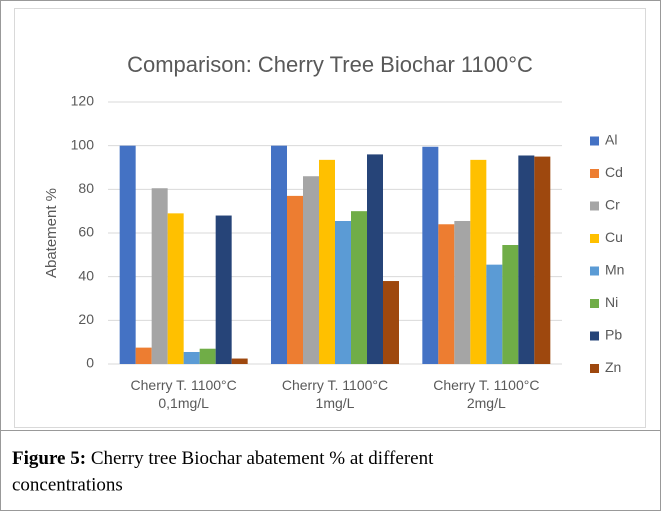  What do you see at coordinates (611, 140) in the screenshot?
I see `legend-label: Al` at bounding box center [611, 140].